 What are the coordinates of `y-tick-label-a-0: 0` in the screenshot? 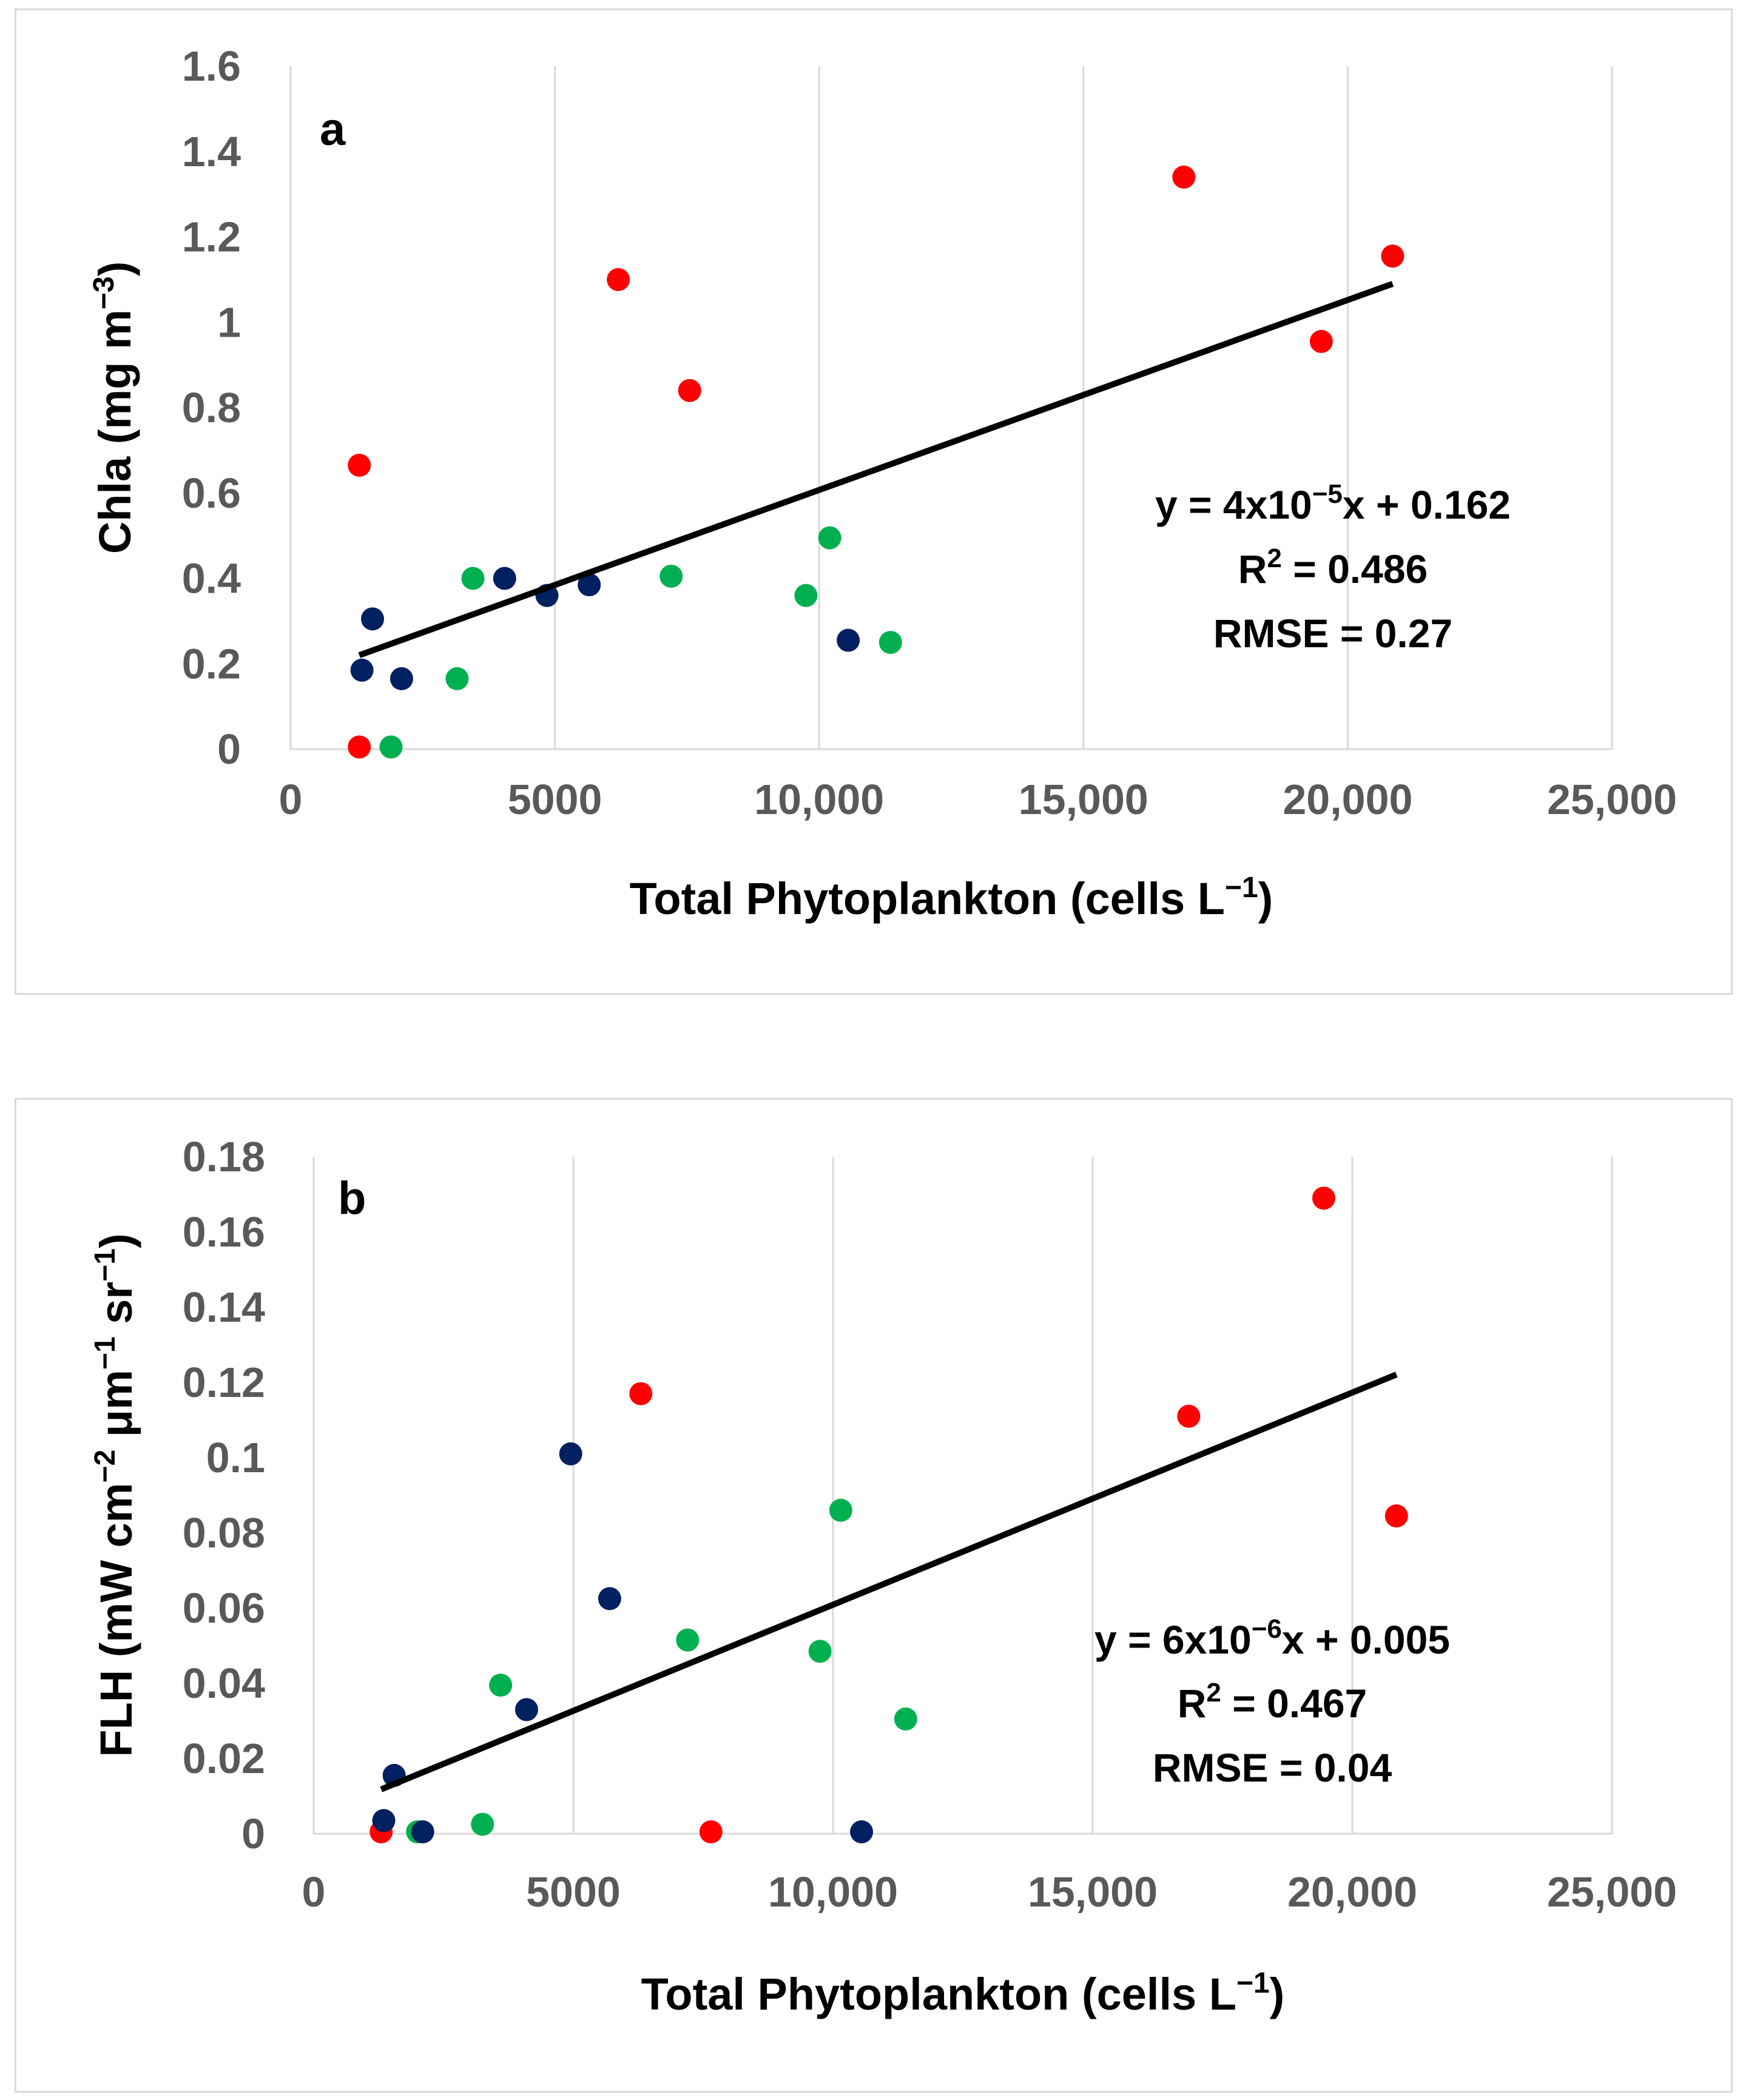 It's located at (229, 749).